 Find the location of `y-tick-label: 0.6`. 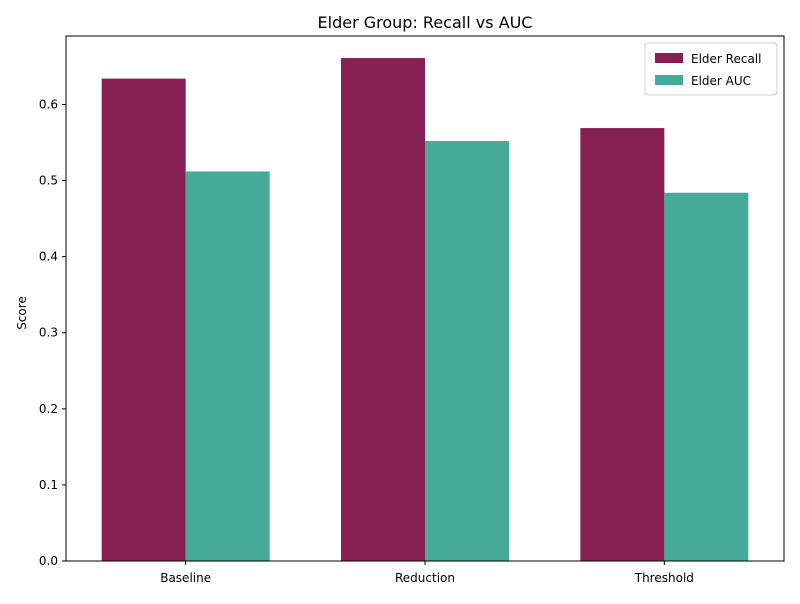

y-tick-label: 0.6 is located at coordinates (48, 104).